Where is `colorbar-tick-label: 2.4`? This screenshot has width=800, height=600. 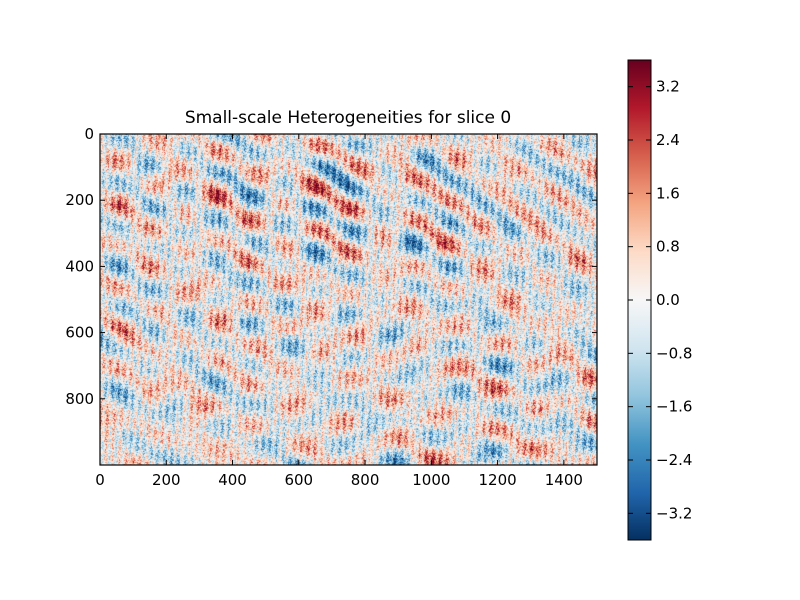 colorbar-tick-label: 2.4 is located at coordinates (668, 140).